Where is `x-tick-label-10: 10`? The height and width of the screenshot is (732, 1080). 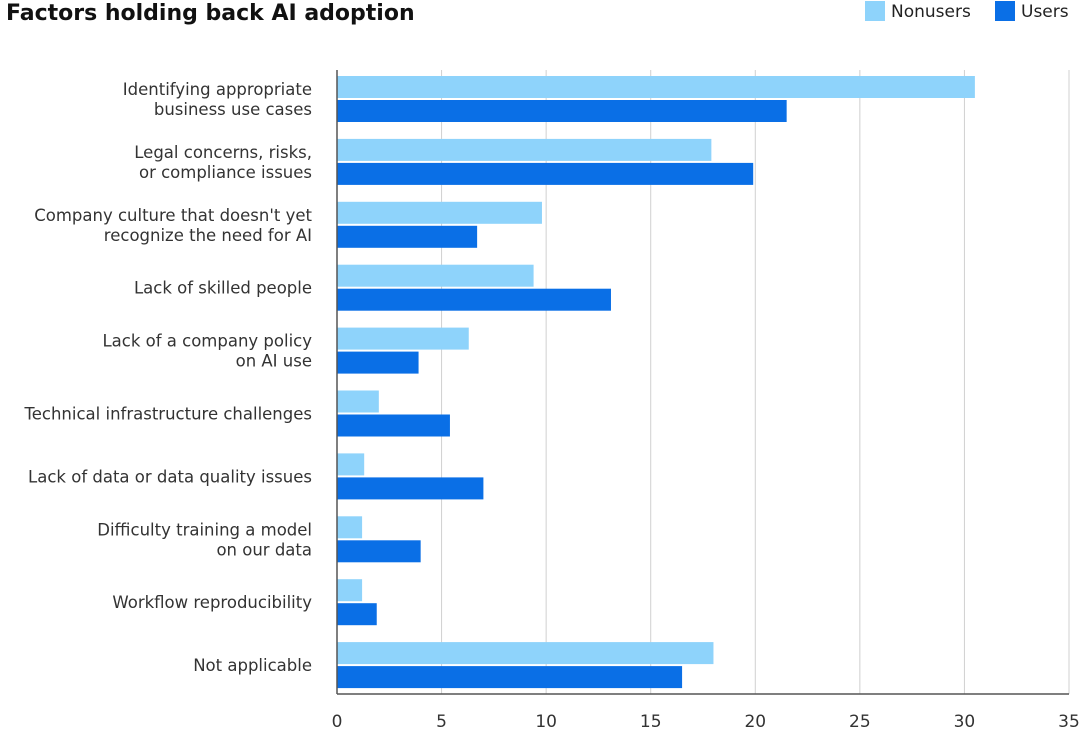 x-tick-label-10: 10 is located at coordinates (546, 722).